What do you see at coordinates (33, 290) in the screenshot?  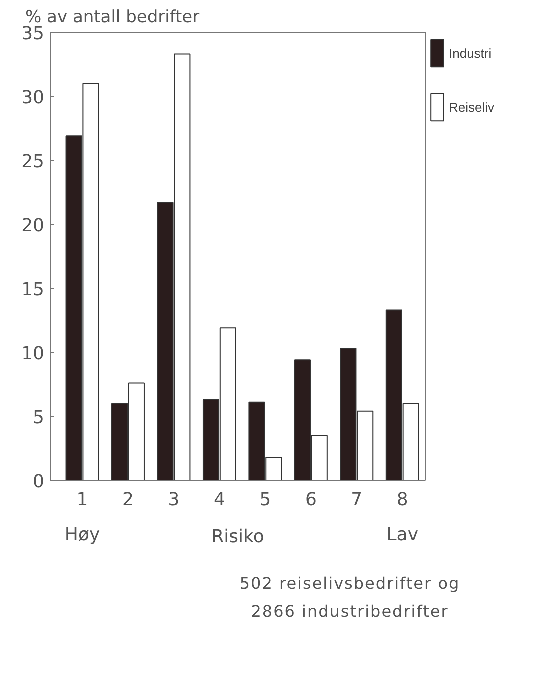 I see `y-tick-label: 15` at bounding box center [33, 290].